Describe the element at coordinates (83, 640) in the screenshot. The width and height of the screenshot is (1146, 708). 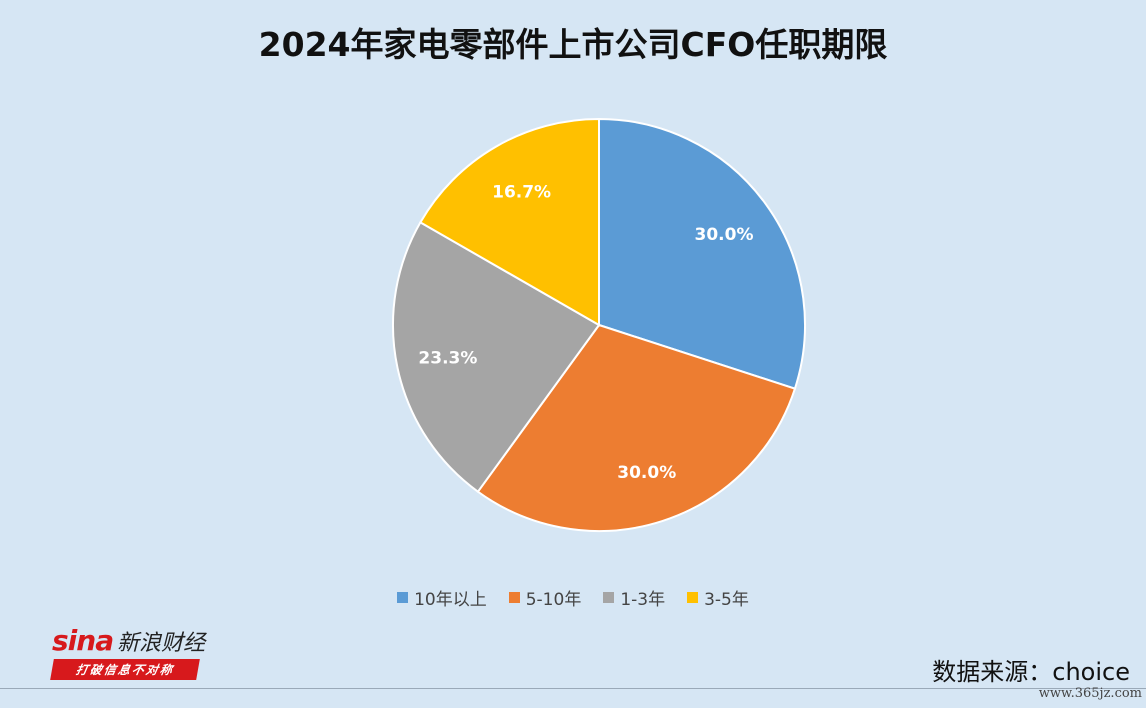
I see `sina-logo-text: sina` at that location.